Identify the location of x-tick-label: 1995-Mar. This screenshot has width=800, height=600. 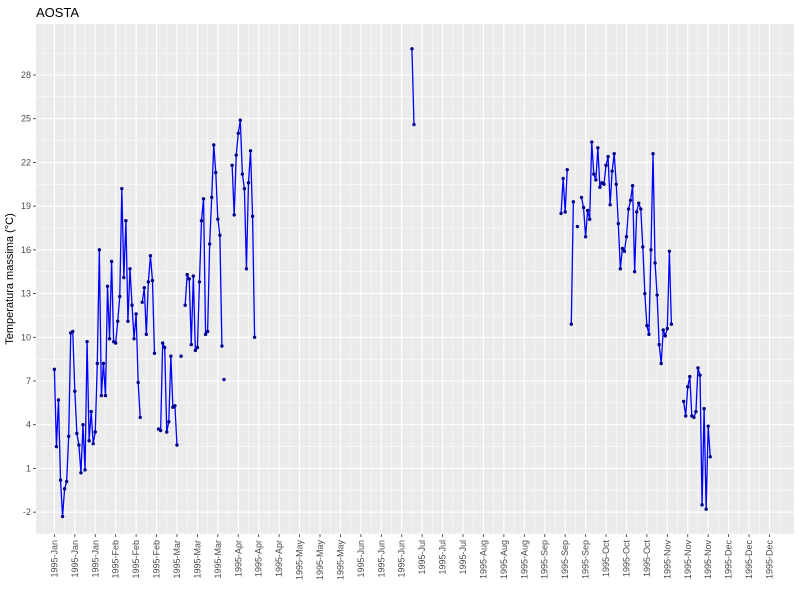
(177, 559).